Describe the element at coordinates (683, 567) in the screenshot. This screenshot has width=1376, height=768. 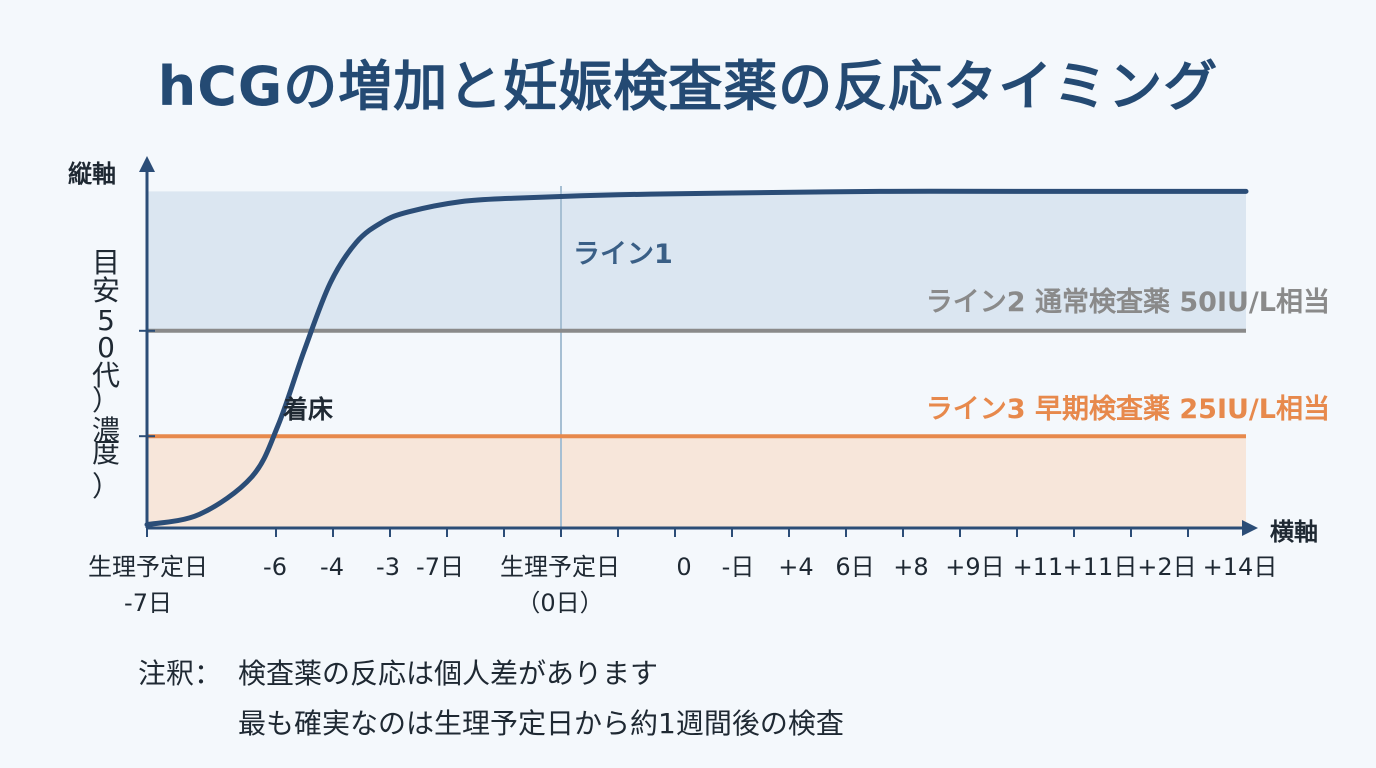
I see `x-tick-label: 0` at that location.